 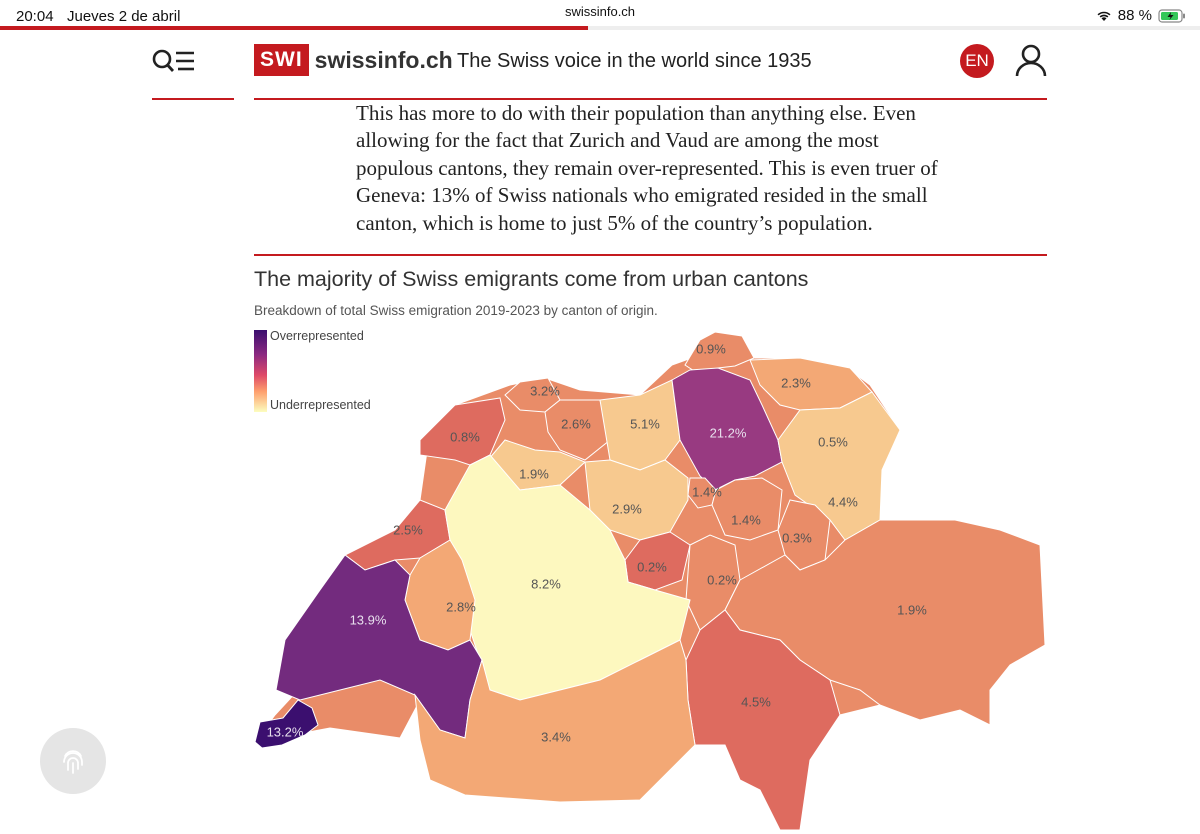 What do you see at coordinates (124, 16) in the screenshot?
I see `date: Jueves 2 de abril` at bounding box center [124, 16].